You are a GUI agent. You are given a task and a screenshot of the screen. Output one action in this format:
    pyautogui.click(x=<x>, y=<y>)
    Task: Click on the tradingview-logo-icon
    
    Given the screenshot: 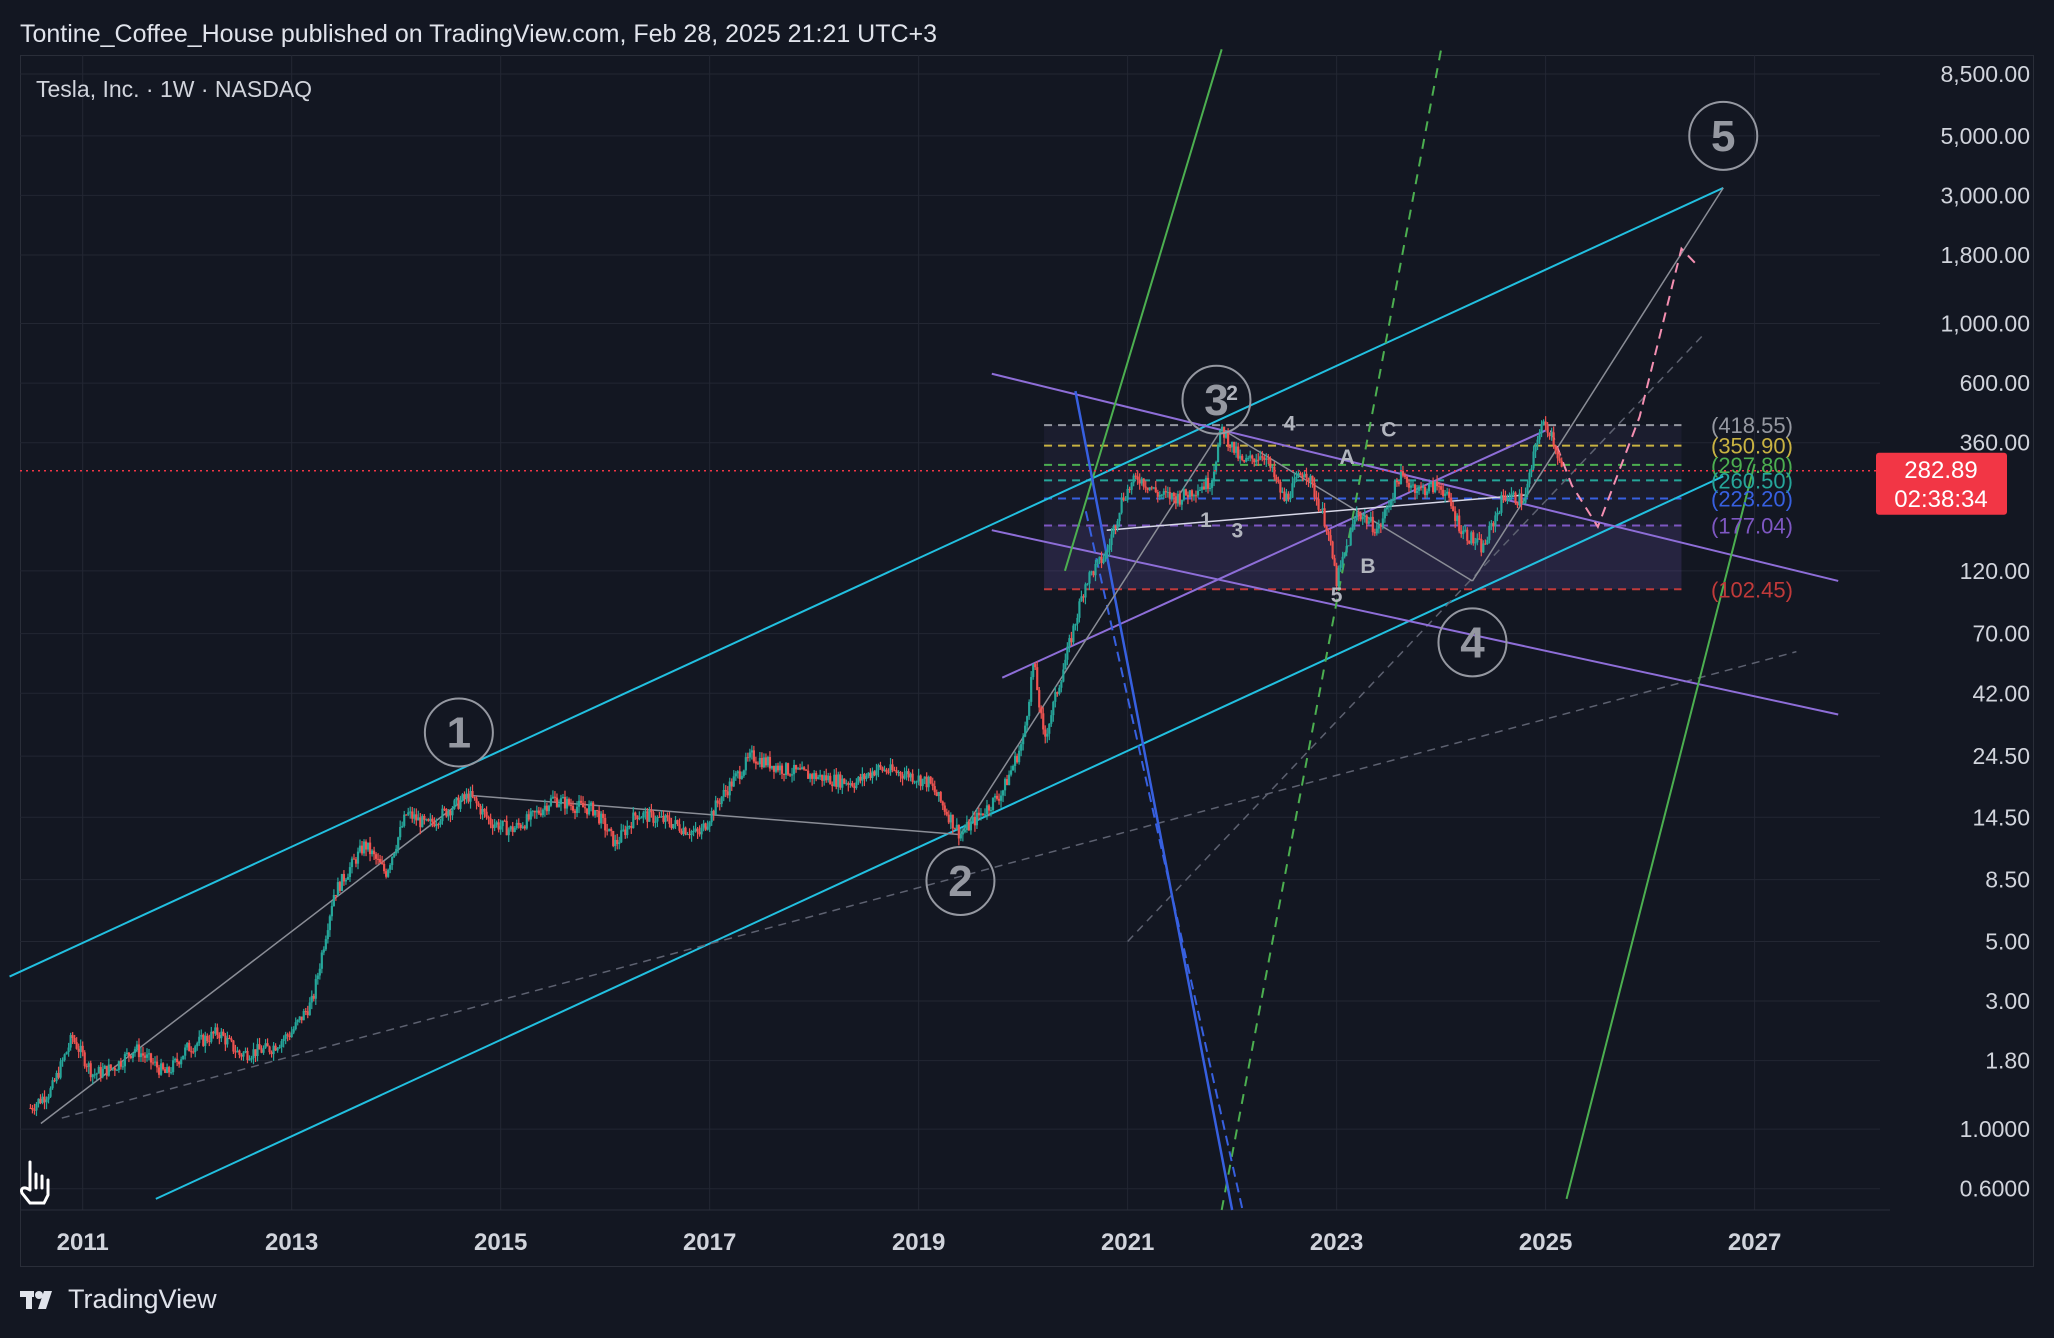 What is the action you would take?
    pyautogui.click(x=36, y=1299)
    